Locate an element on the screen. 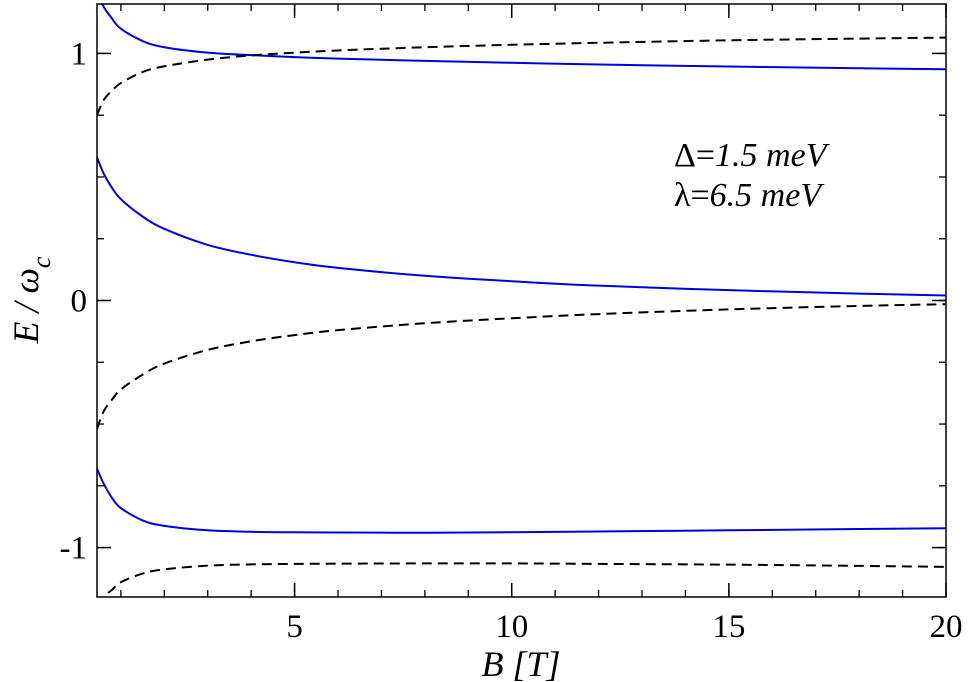 The image size is (970, 682). y-axis-title-subscript: c is located at coordinates (41, 262).